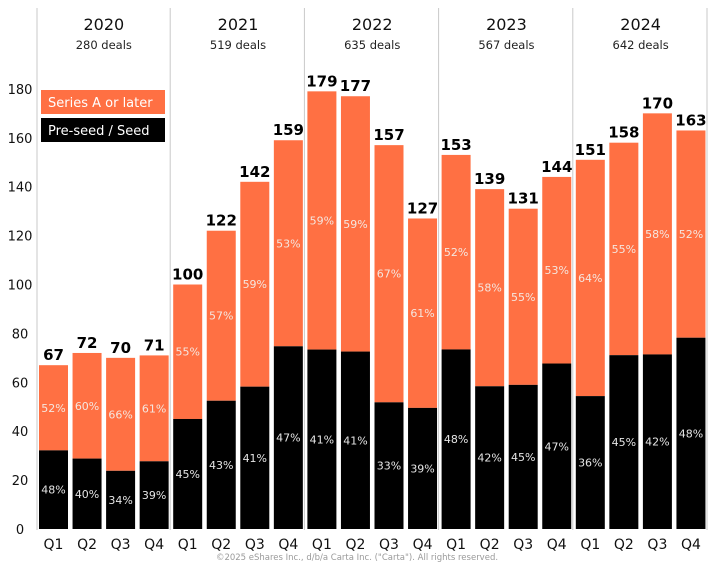 Image resolution: width=714 pixels, height=571 pixels. Describe the element at coordinates (657, 103) in the screenshot. I see `bar-total-label: 170` at that location.